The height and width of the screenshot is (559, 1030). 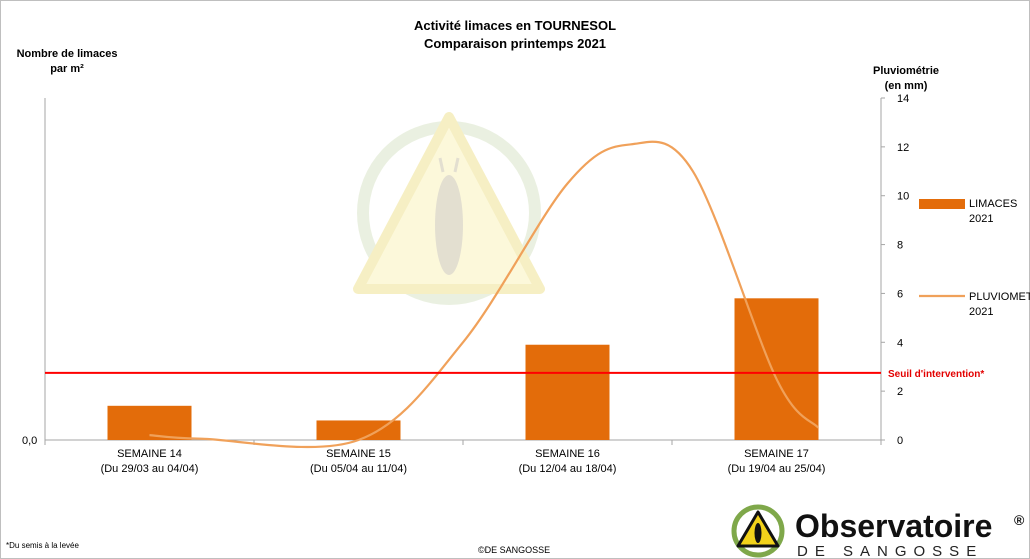 What do you see at coordinates (900, 246) in the screenshot?
I see `right-axis-tick-label: 8` at bounding box center [900, 246].